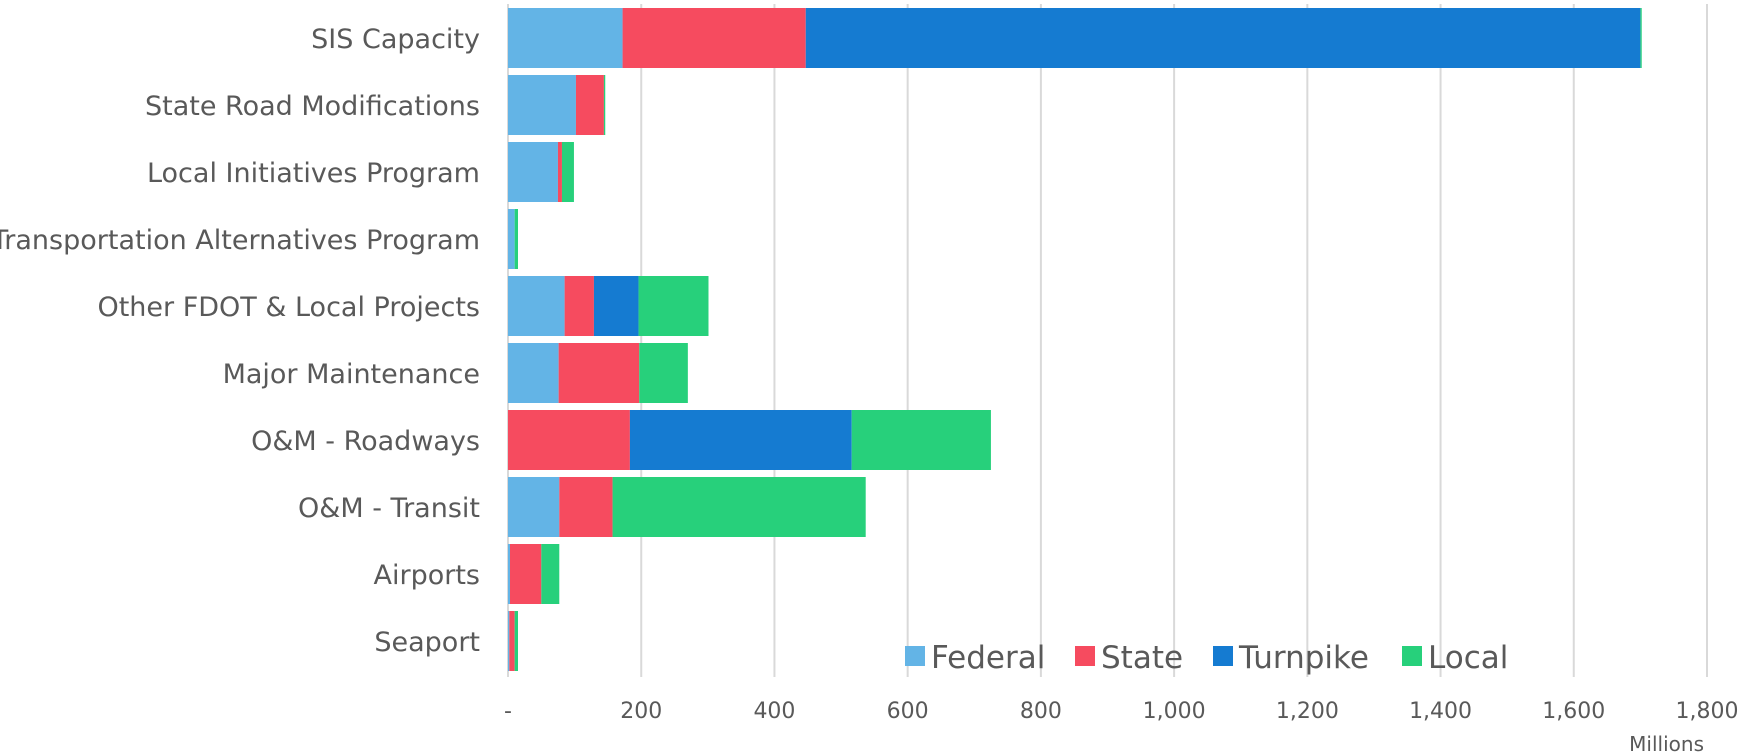 Image resolution: width=1754 pixels, height=755 pixels. What do you see at coordinates (427, 575) in the screenshot?
I see `category-label-8: Airports` at bounding box center [427, 575].